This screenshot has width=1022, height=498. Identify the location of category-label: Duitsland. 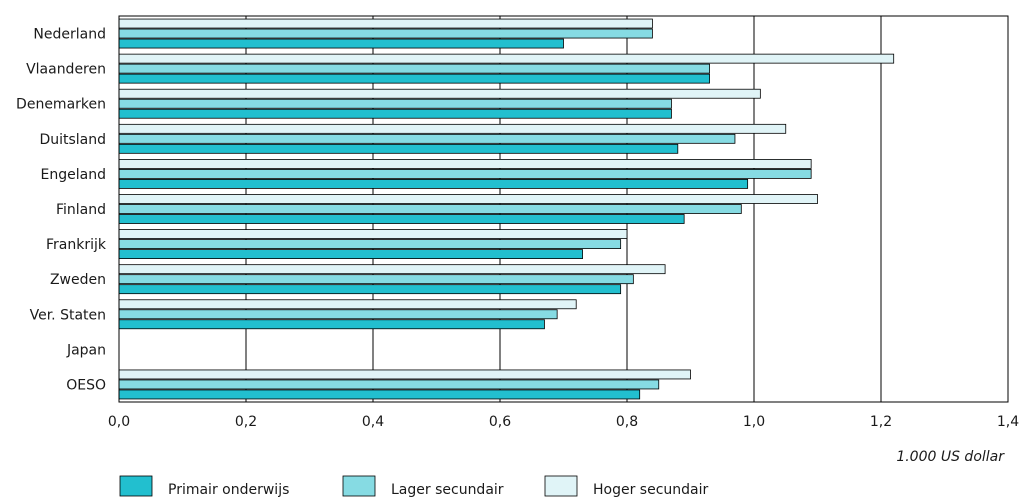
(72, 140).